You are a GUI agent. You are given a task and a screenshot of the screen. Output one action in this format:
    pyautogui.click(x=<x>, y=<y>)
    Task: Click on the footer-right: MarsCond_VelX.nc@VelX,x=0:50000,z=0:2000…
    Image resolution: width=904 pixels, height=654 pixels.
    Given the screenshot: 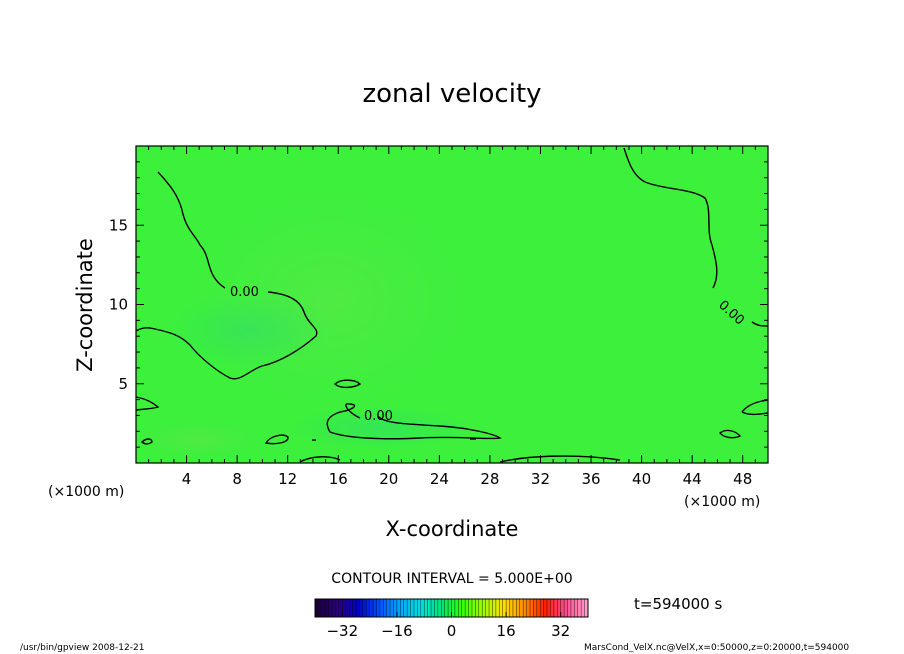 What is the action you would take?
    pyautogui.click(x=716, y=648)
    